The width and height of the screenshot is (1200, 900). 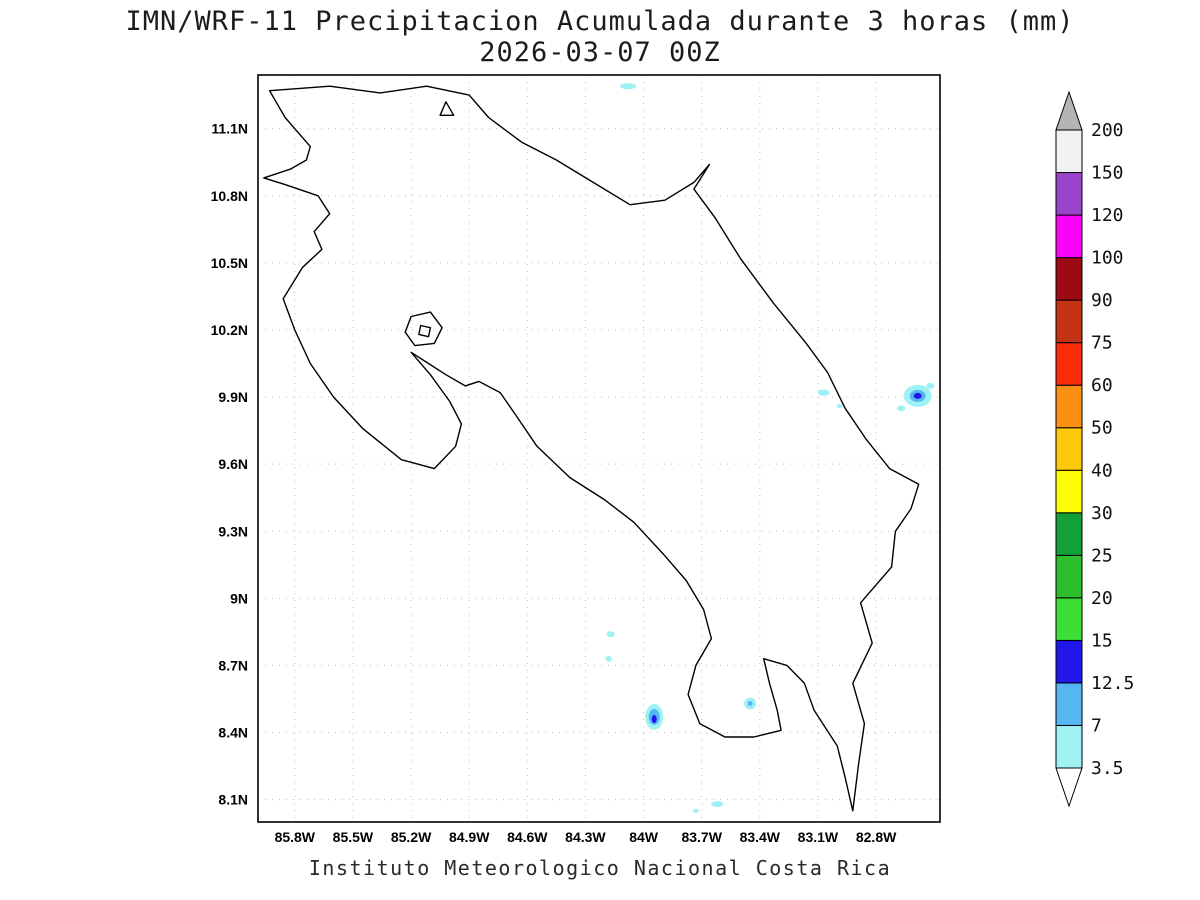 I want to click on x-axis-tick-label: 83.1W, so click(x=818, y=837).